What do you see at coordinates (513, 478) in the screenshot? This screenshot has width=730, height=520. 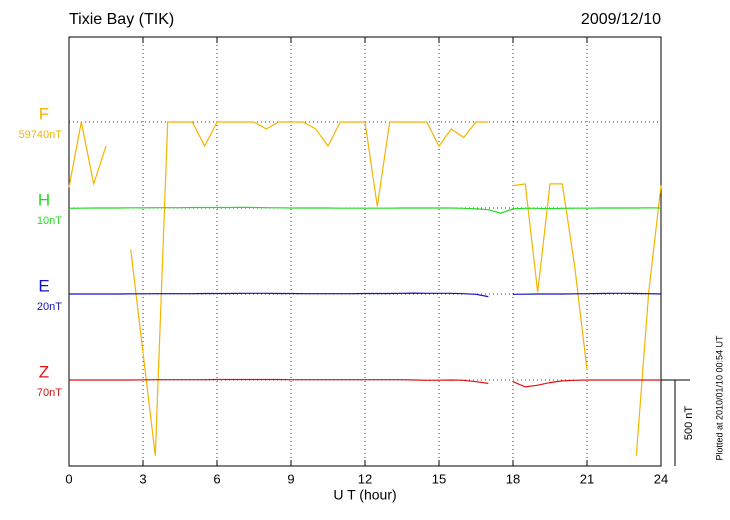 I see `x-tick-label: 18` at bounding box center [513, 478].